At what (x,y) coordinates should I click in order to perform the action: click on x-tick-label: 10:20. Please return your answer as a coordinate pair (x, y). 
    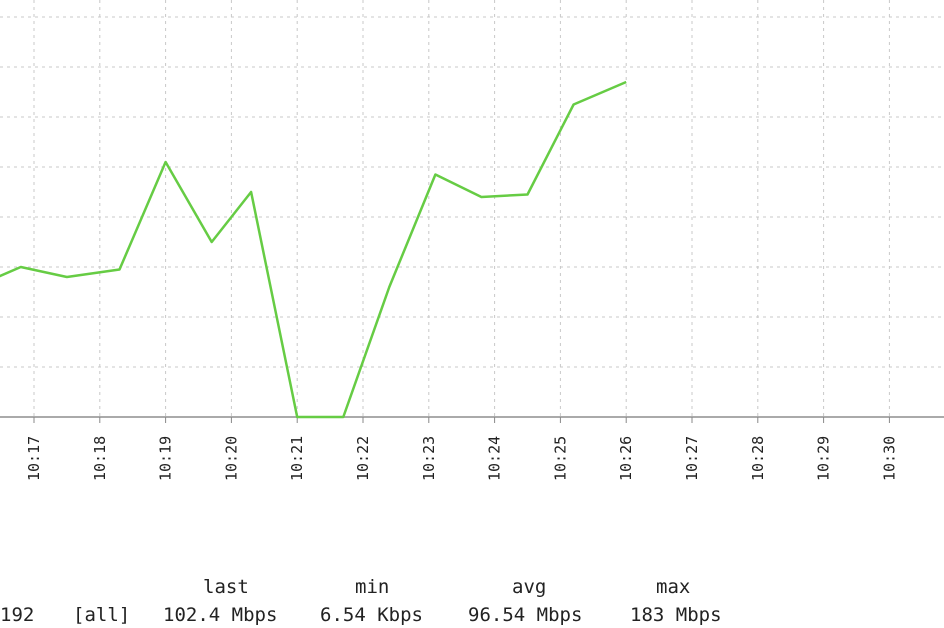
    Looking at the image, I should click on (231, 458).